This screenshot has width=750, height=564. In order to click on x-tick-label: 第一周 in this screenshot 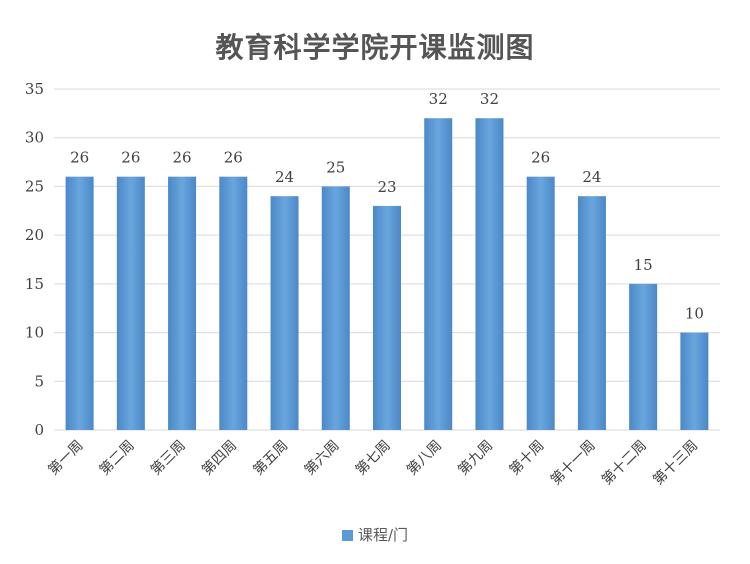, I will do `click(66, 458)`.